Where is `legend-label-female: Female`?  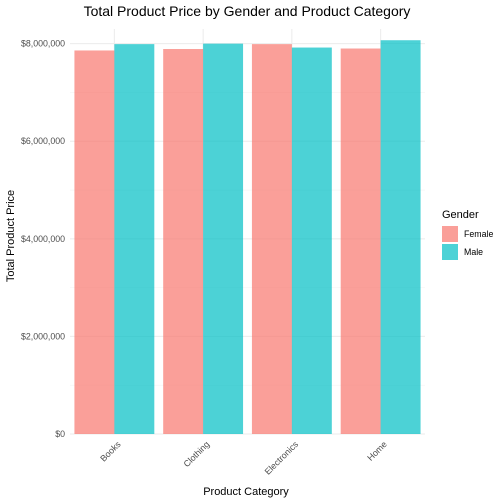
legend-label-female: Female is located at coordinates (478, 234).